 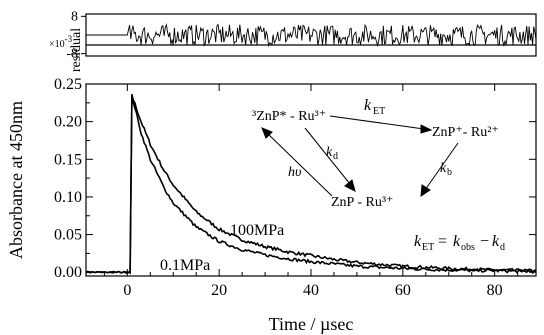 What do you see at coordinates (465, 132) in the screenshot?
I see `scheme-charge-separated: ZnP⁺- Ru²⁺` at bounding box center [465, 132].